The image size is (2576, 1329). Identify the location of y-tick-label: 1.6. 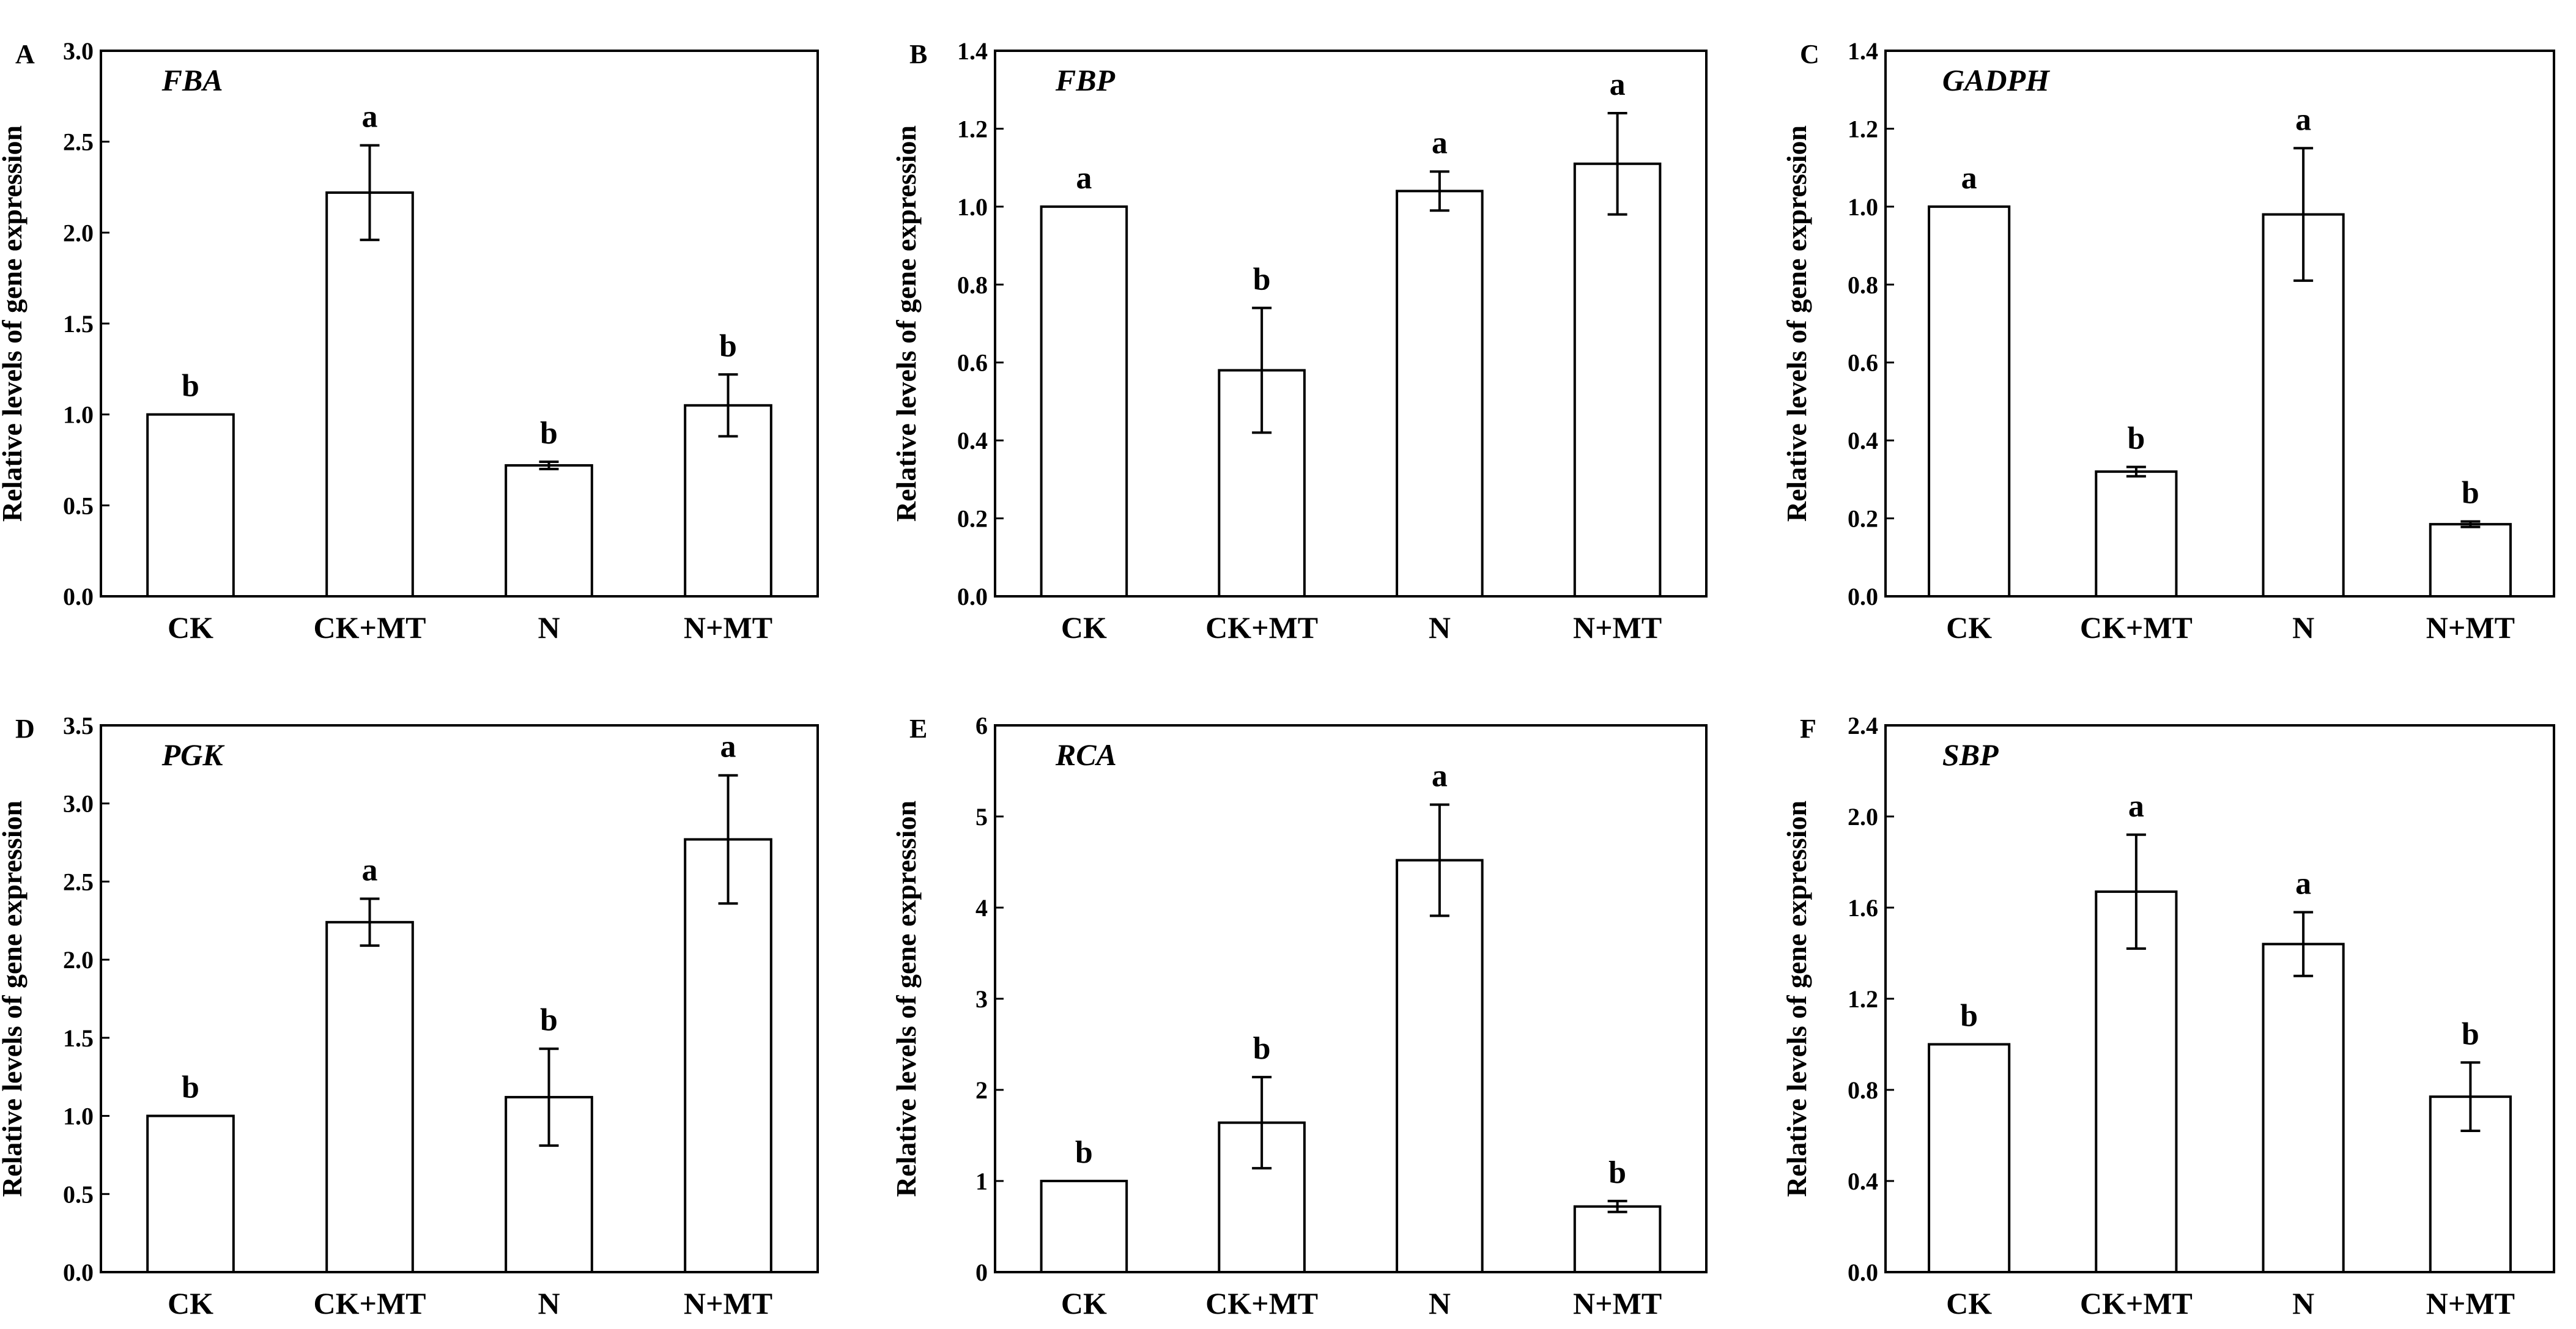
(1863, 908).